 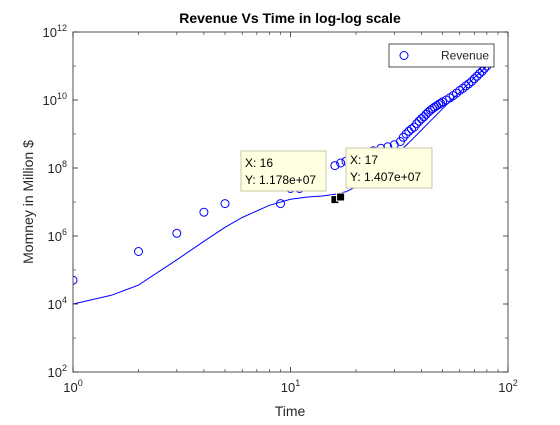 I want to click on datatip-16-box, so click(x=283, y=171).